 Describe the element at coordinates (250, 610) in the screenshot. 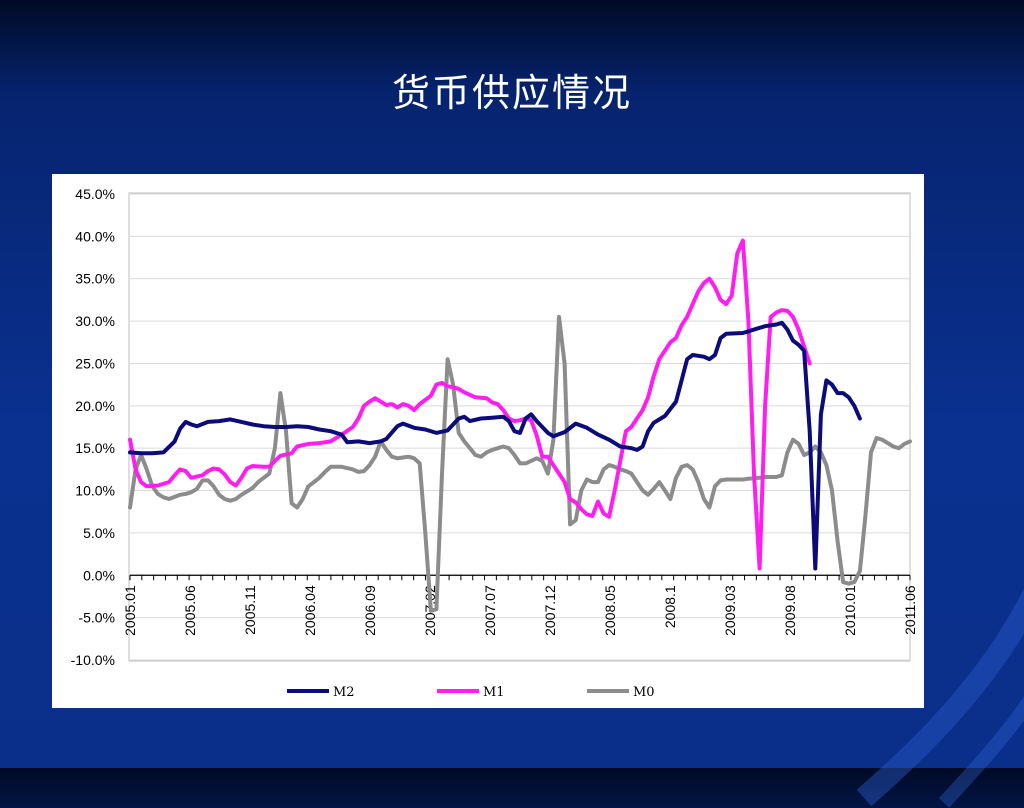

I see `x-tick-label: 2005.11` at that location.